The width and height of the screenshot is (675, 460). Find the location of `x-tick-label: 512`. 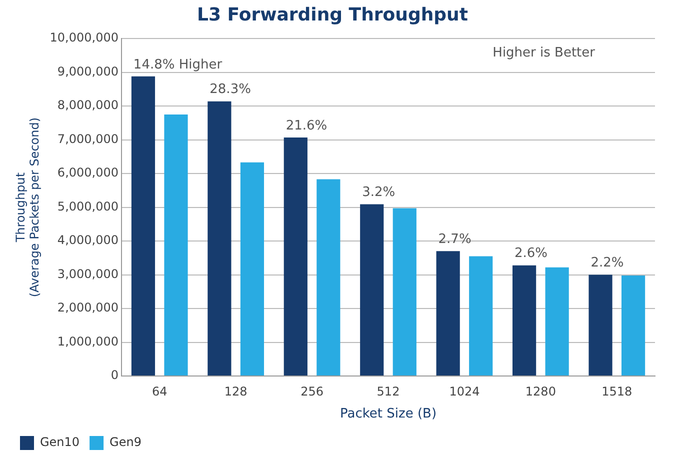

x-tick-label: 512 is located at coordinates (388, 391).